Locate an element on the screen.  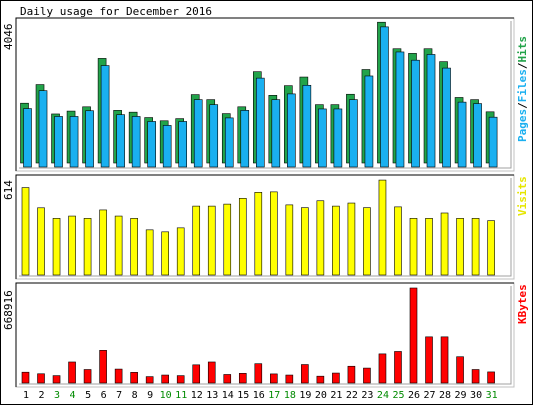
day-label-31: 31 is located at coordinates (492, 395).